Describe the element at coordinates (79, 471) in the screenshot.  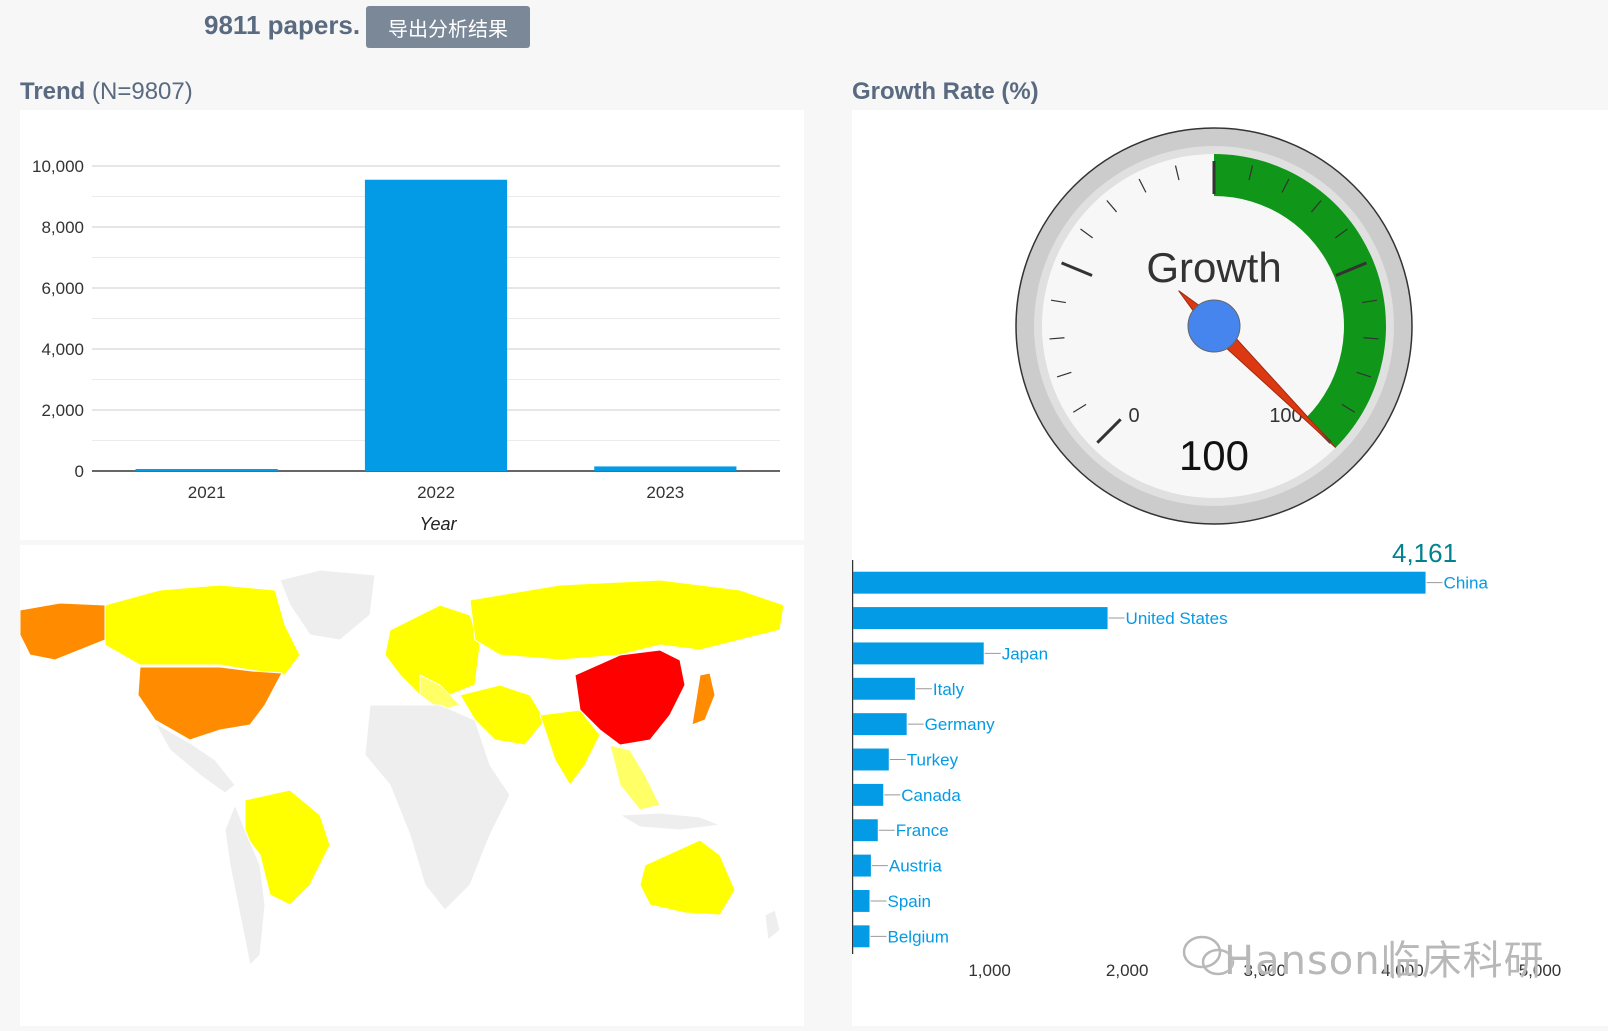
I see `trend-y-tick-label: 0` at that location.